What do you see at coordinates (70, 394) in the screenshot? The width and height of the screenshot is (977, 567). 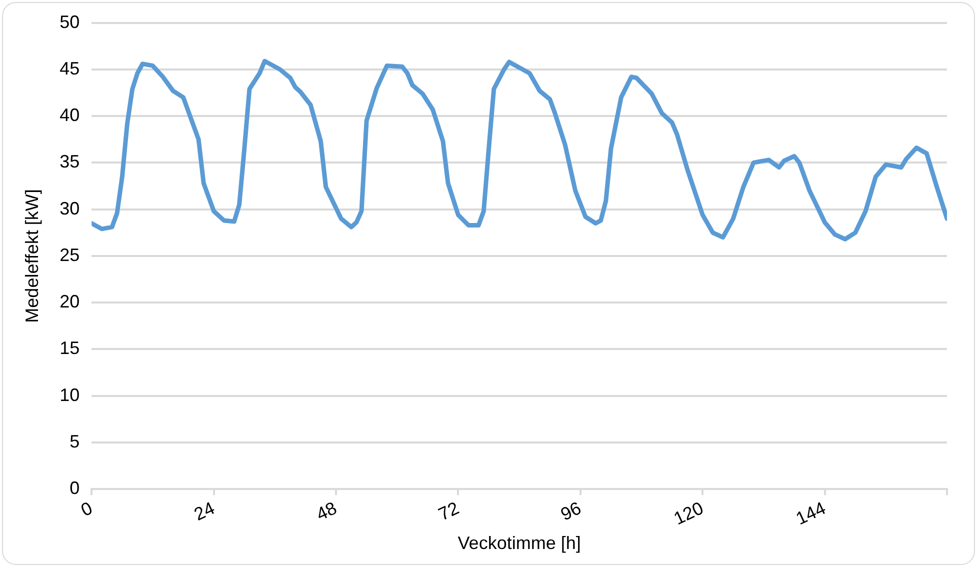 I see `y-tick-label: 10` at bounding box center [70, 394].